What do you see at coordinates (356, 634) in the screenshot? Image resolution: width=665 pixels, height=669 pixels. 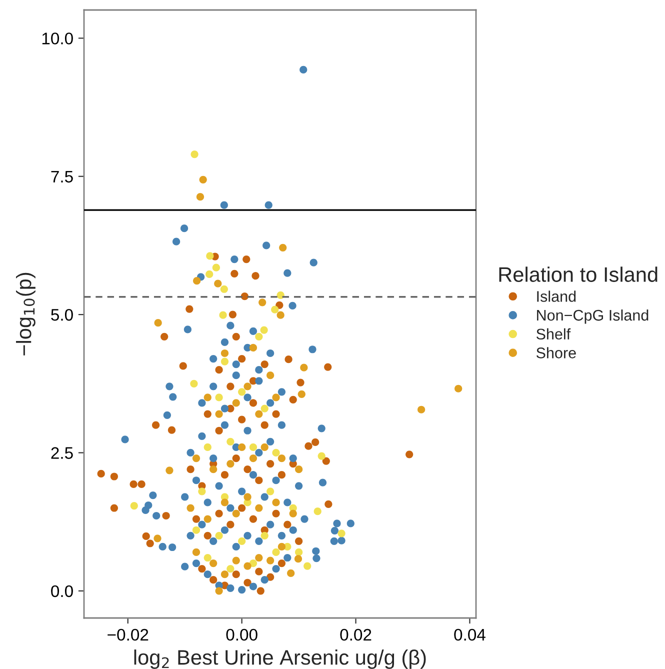 I see `x-tick-label: 0.02` at bounding box center [356, 634].